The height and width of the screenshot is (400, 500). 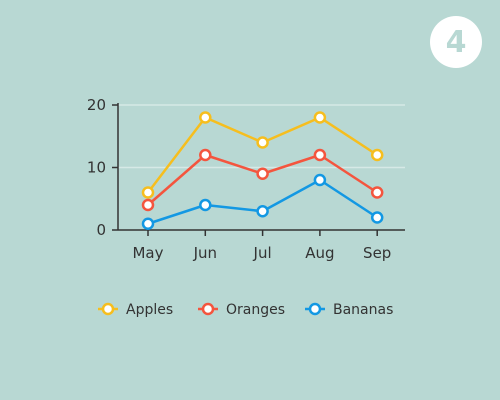 I want to click on y-tick-label: 0, so click(x=101, y=230).